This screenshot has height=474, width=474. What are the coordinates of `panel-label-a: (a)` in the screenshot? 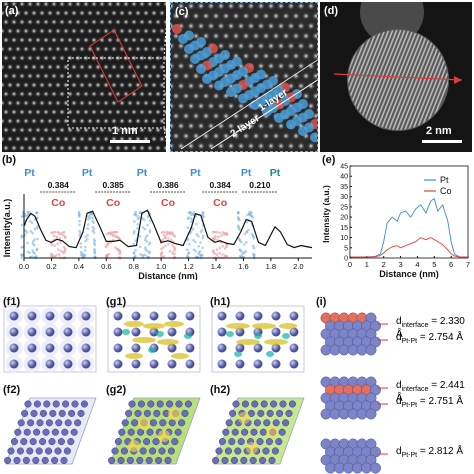 It's located at (12, 11).